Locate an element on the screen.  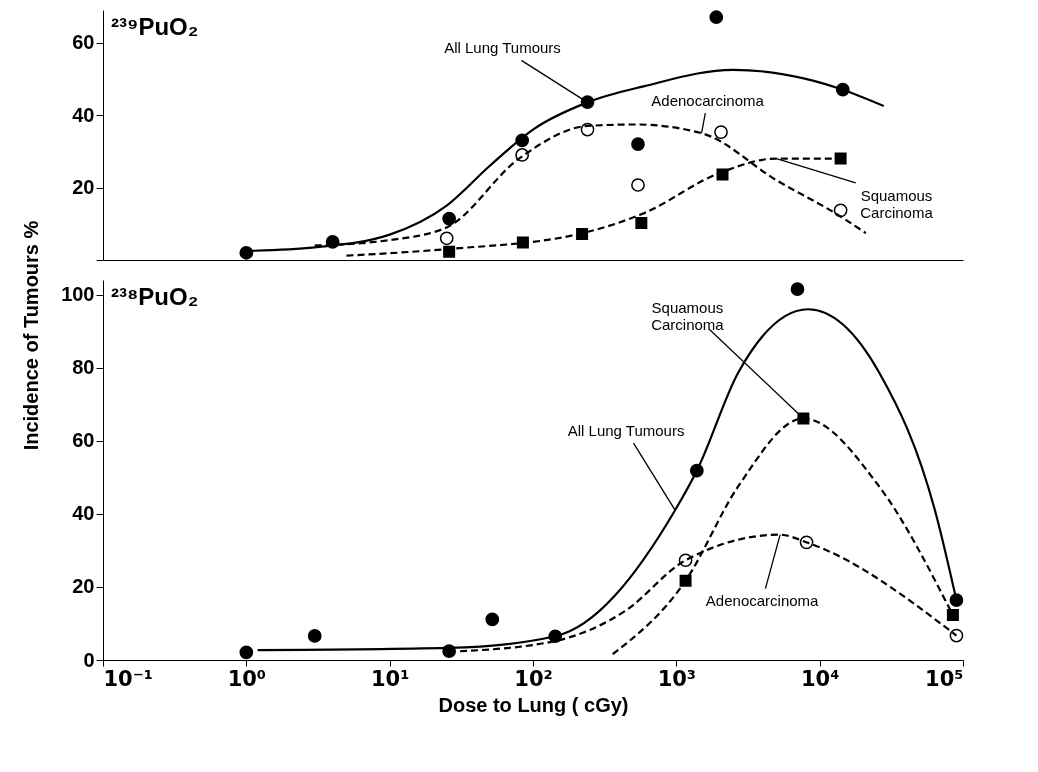
y-tick-label: 80 is located at coordinates (83, 367).